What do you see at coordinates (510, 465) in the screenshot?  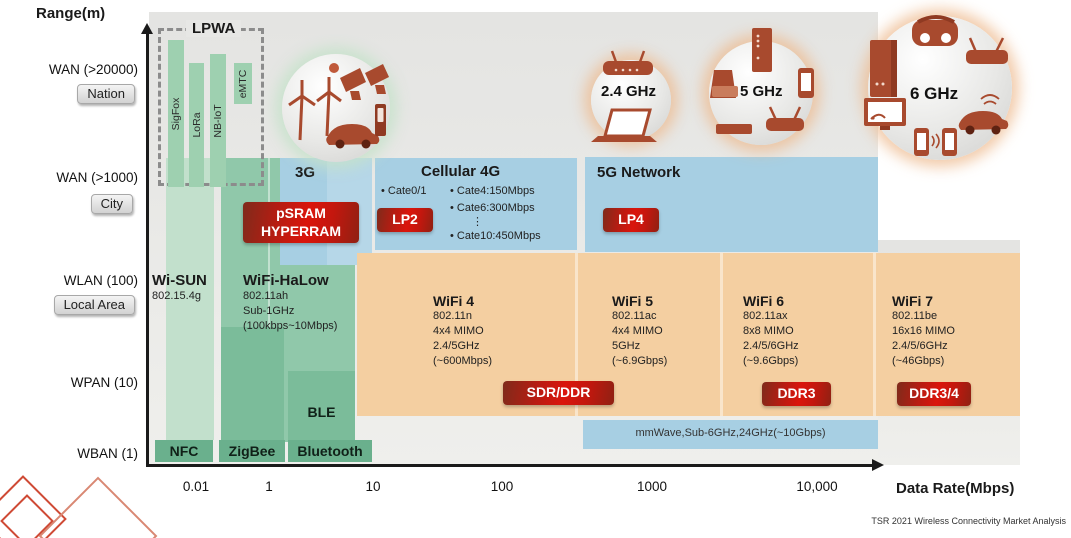 I see `x-axis-line` at bounding box center [510, 465].